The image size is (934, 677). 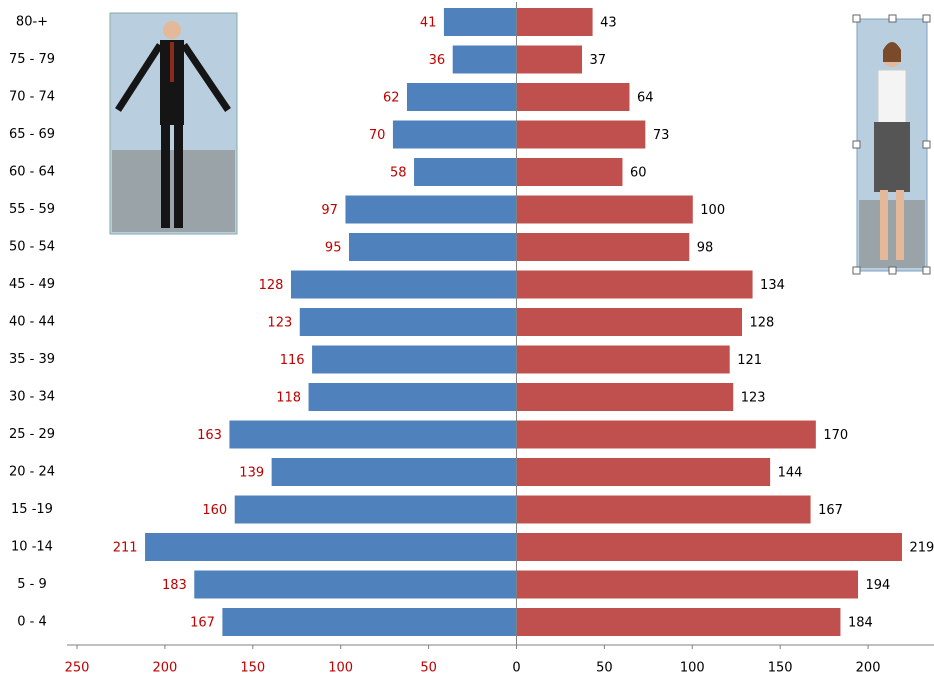 What do you see at coordinates (77, 668) in the screenshot?
I see `x-tick-label: 250` at bounding box center [77, 668].